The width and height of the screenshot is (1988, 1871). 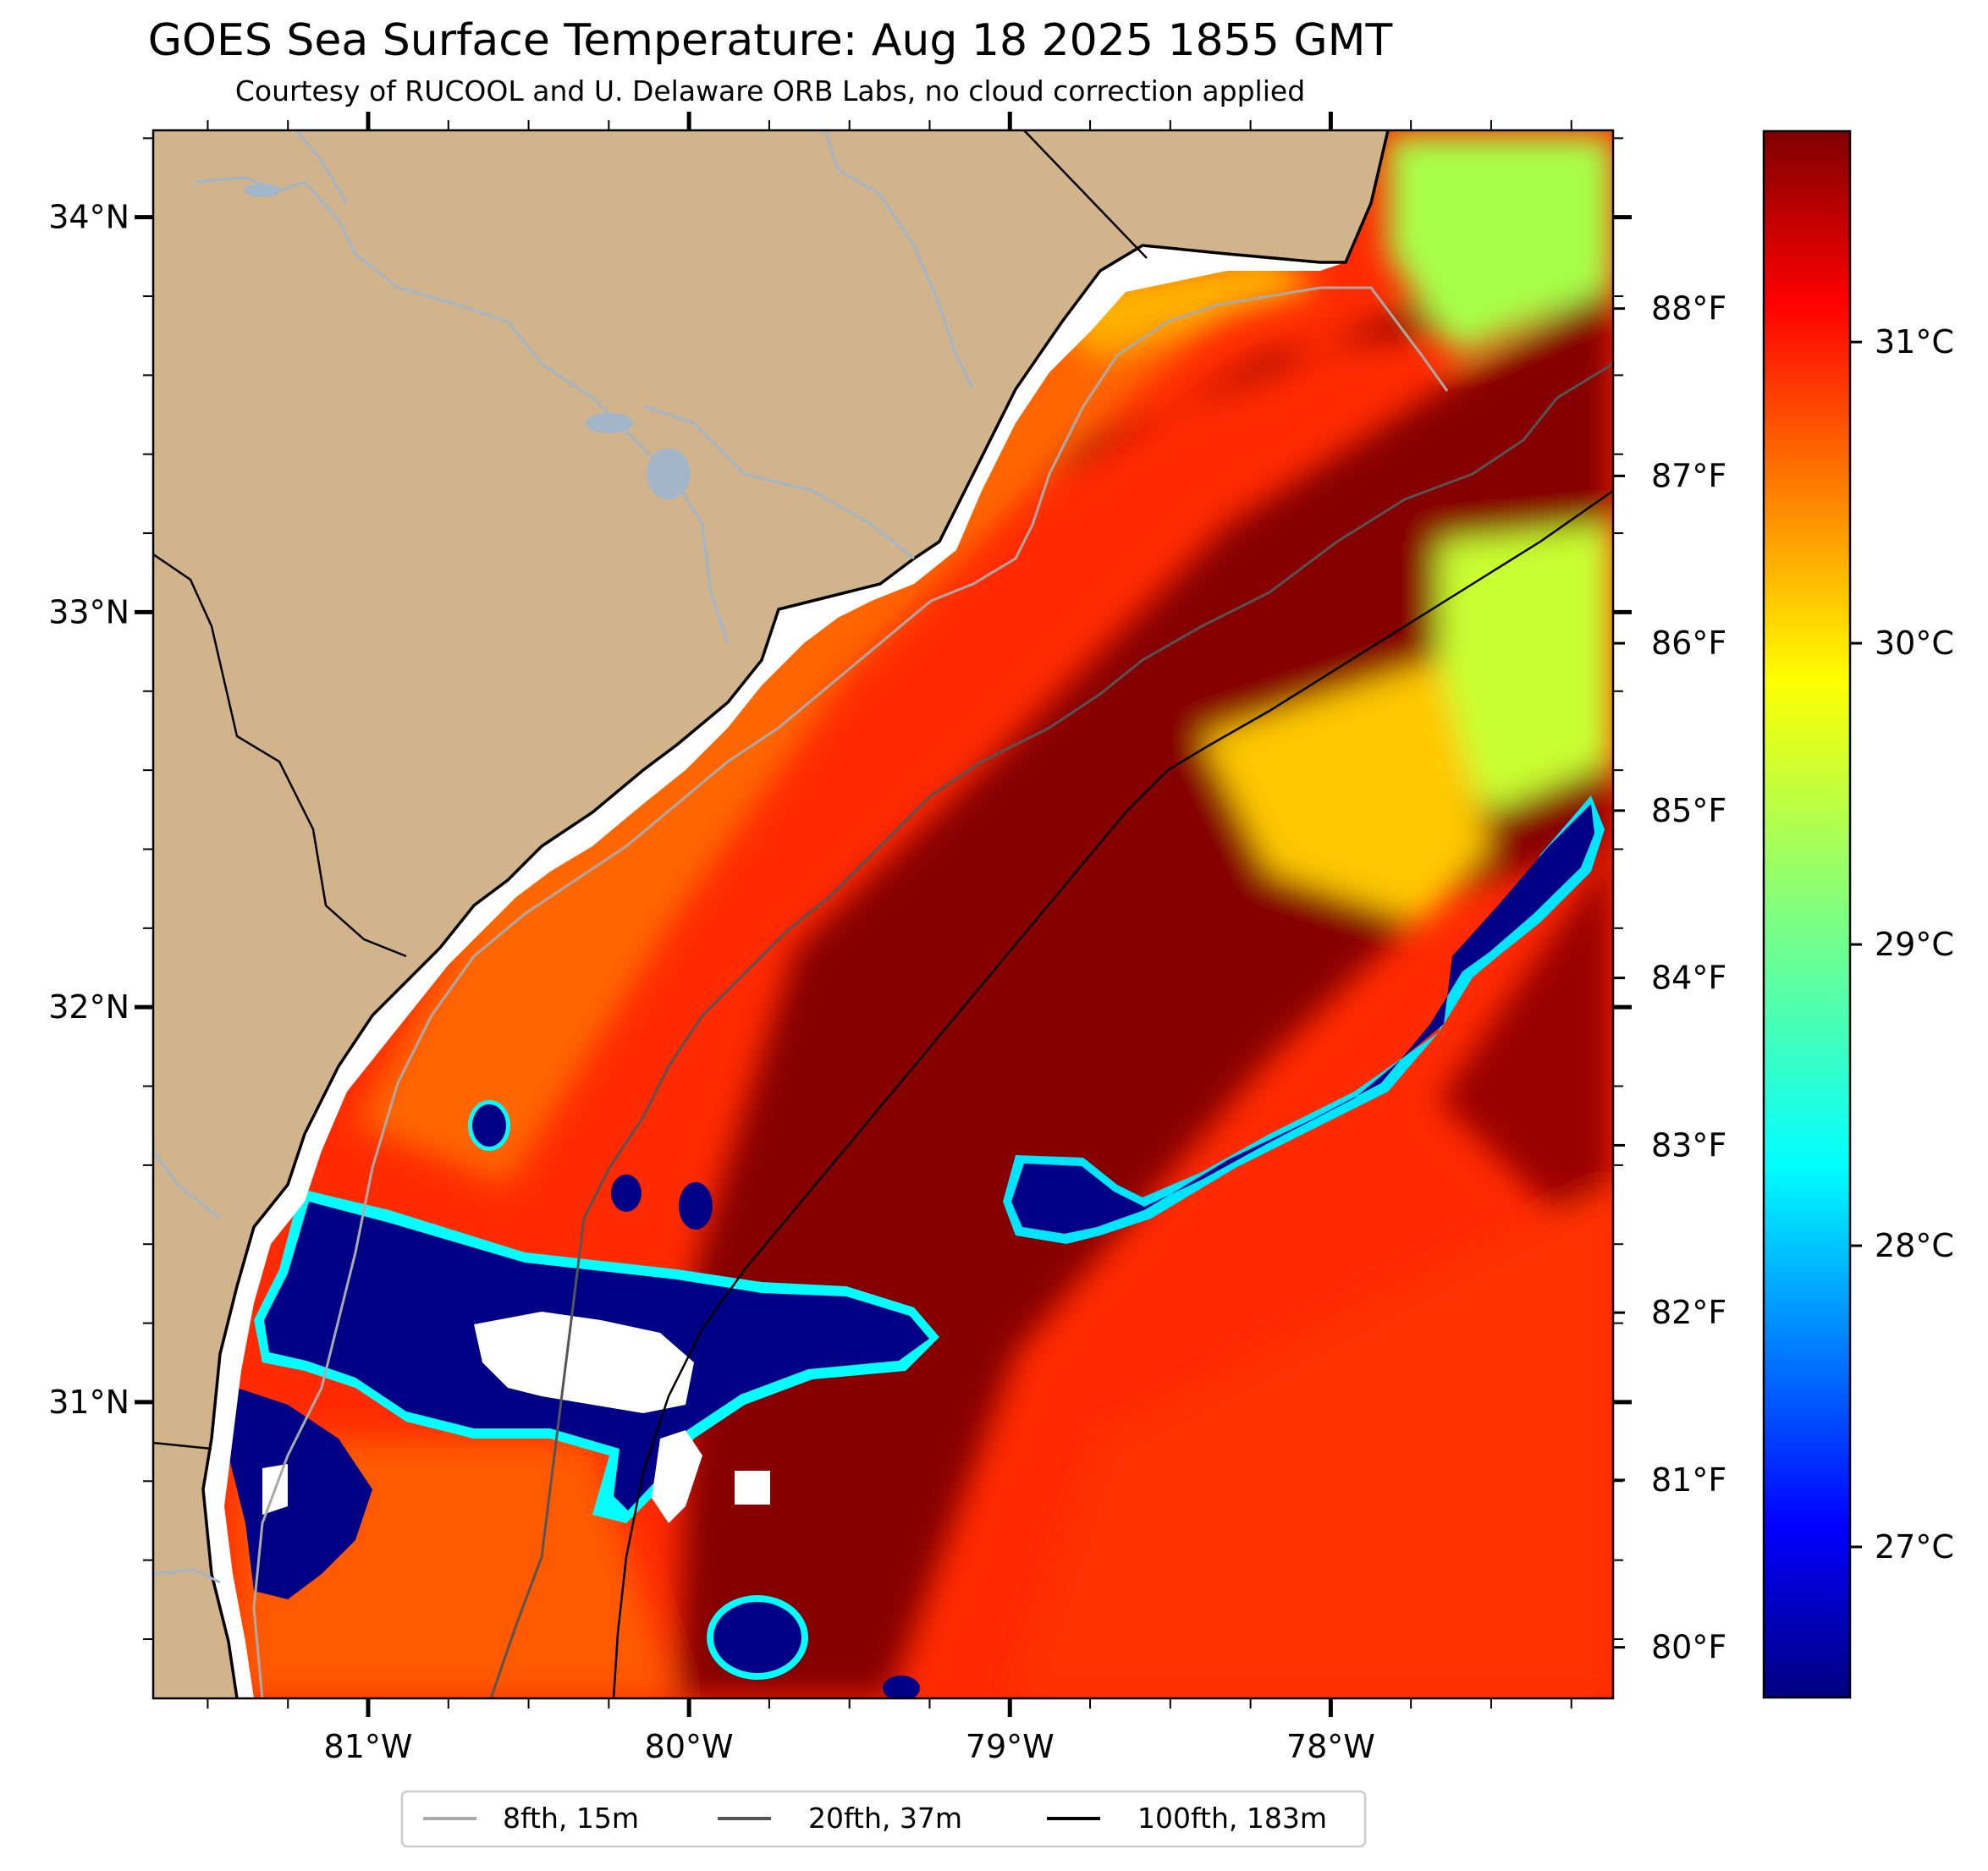 What do you see at coordinates (1914, 1246) in the screenshot?
I see `celsius-tick-label: 28°C` at bounding box center [1914, 1246].